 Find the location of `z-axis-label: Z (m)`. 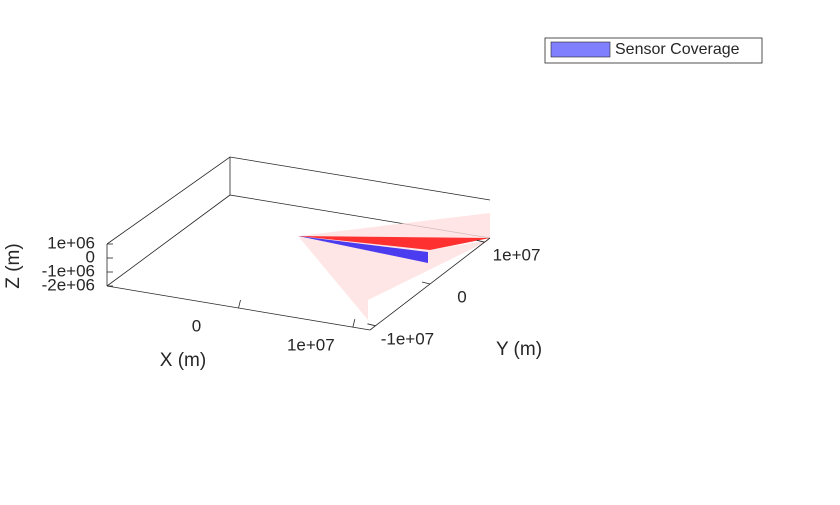

z-axis-label: Z (m) is located at coordinates (13, 265).